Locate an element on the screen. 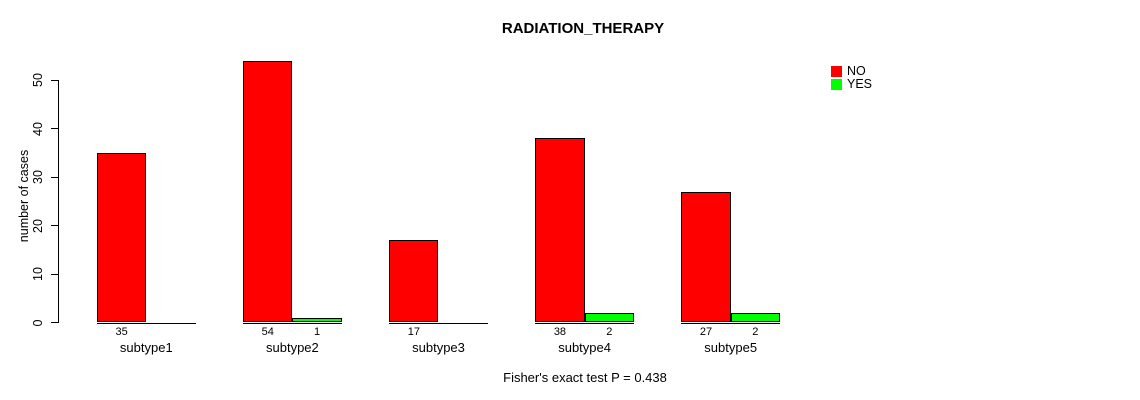  bar-count-label: 35 is located at coordinates (121, 332).